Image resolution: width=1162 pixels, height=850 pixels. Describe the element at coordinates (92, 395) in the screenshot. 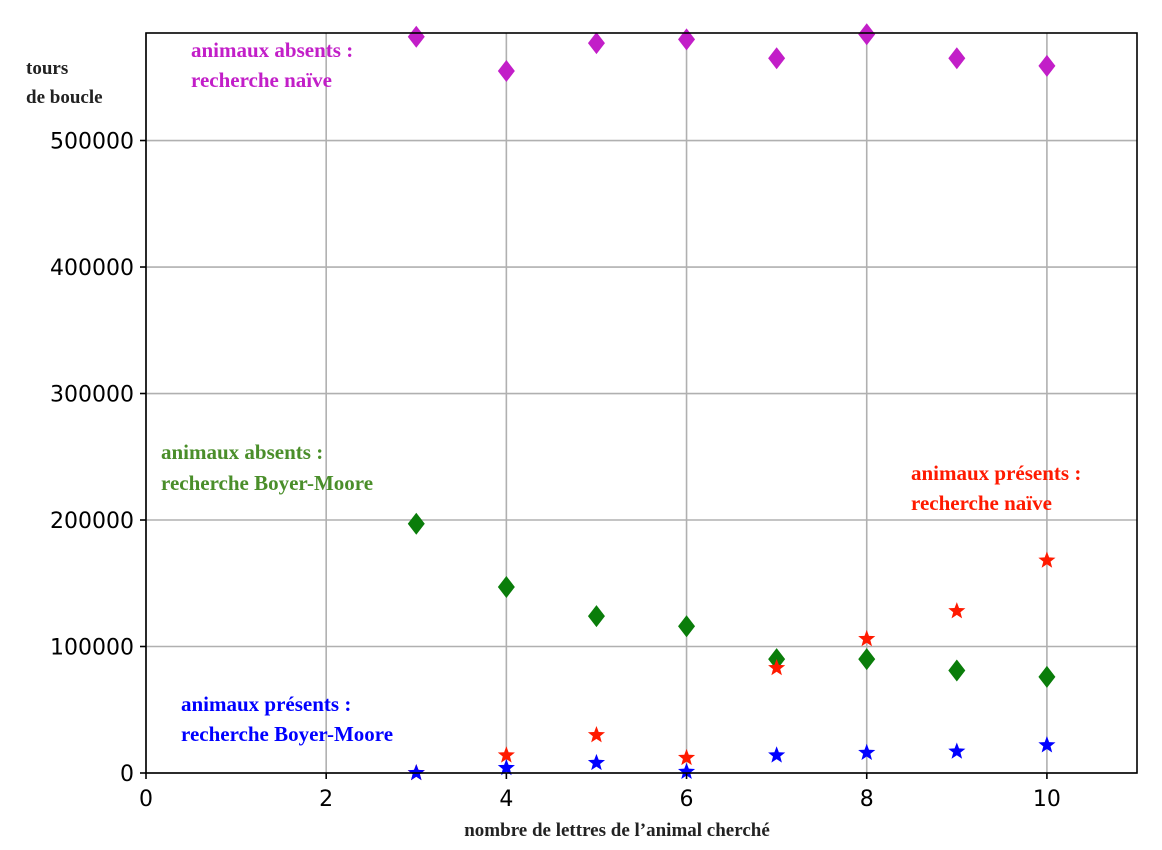

I see `y-tick-label: 300000` at that location.